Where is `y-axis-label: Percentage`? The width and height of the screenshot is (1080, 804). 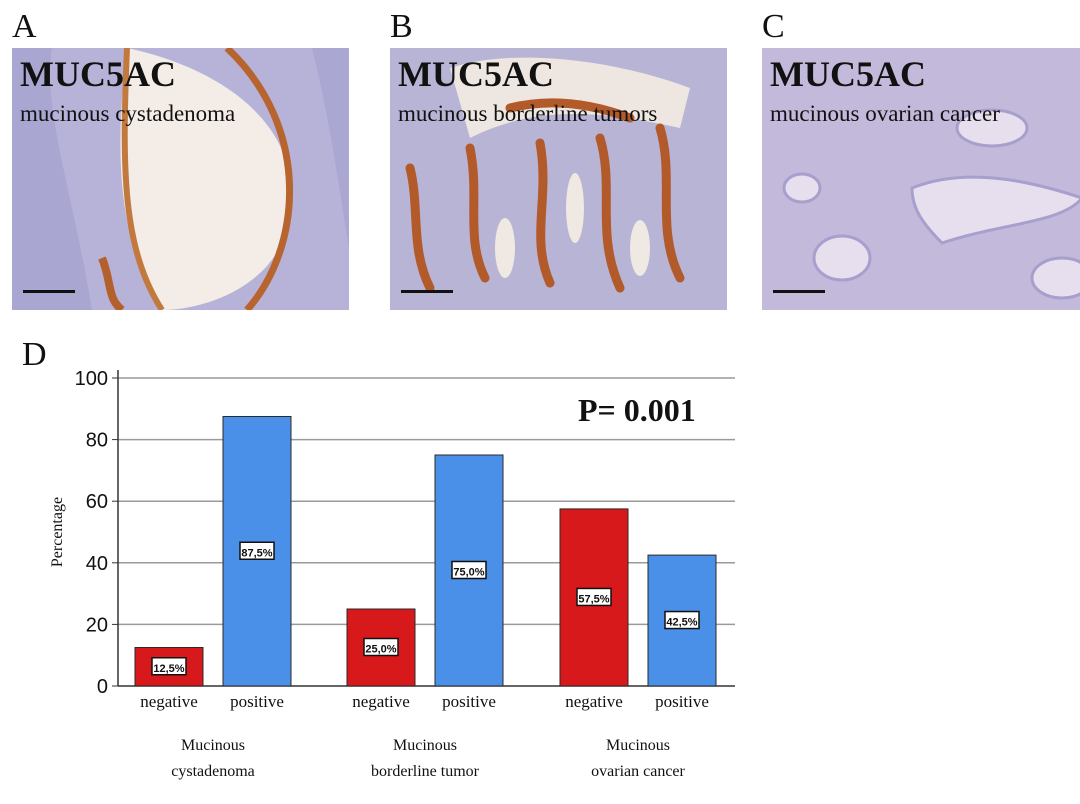
y-axis-label: Percentage is located at coordinates (57, 532).